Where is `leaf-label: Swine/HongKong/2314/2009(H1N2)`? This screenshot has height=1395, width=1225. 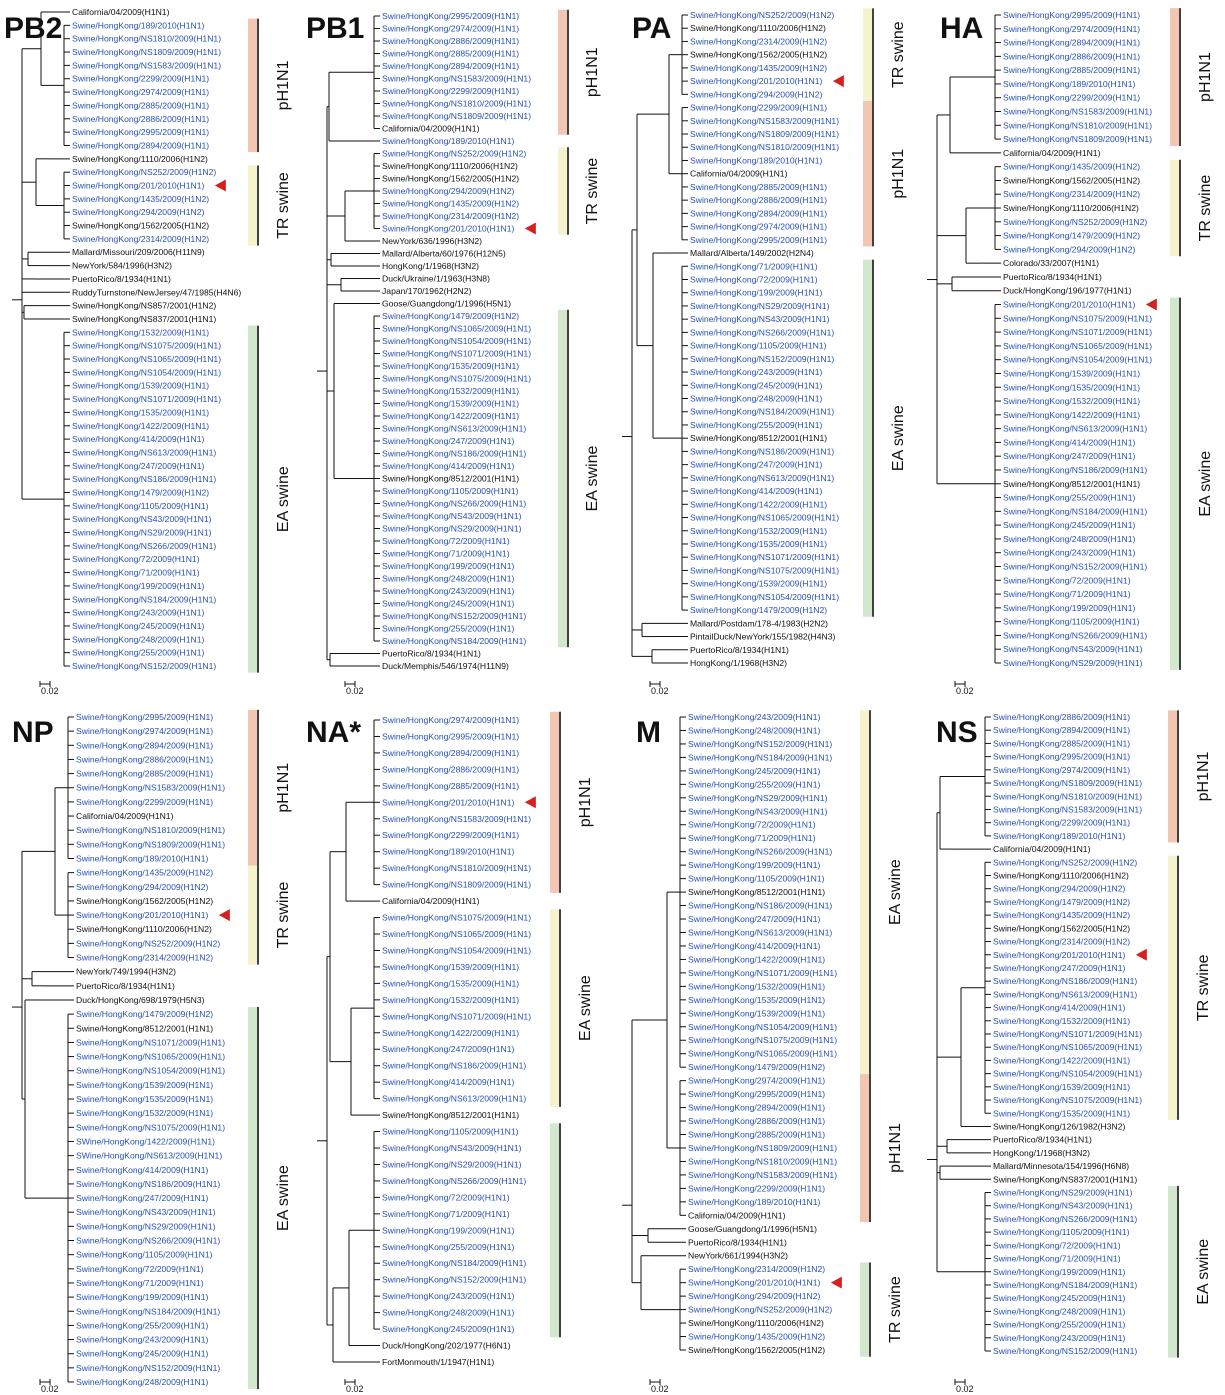
leaf-label: Swine/HongKong/2314/2009(H1N2) is located at coordinates (144, 958).